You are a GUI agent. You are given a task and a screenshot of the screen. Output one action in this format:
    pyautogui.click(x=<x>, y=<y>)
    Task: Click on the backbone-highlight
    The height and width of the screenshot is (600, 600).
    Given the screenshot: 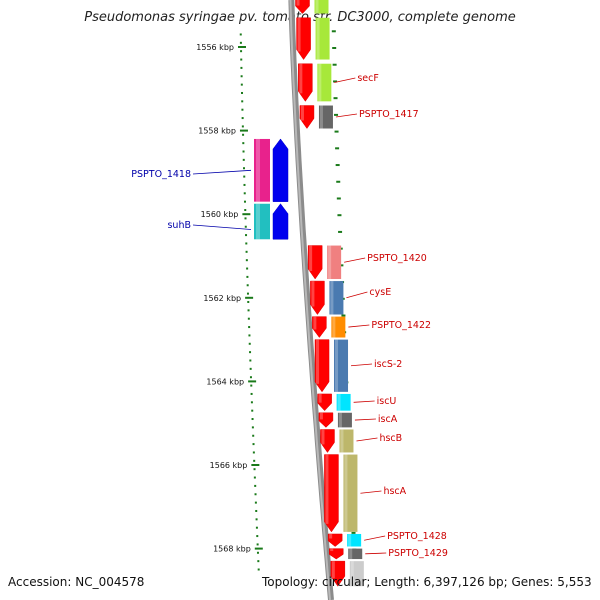 What is the action you would take?
    pyautogui.click(x=310, y=300)
    